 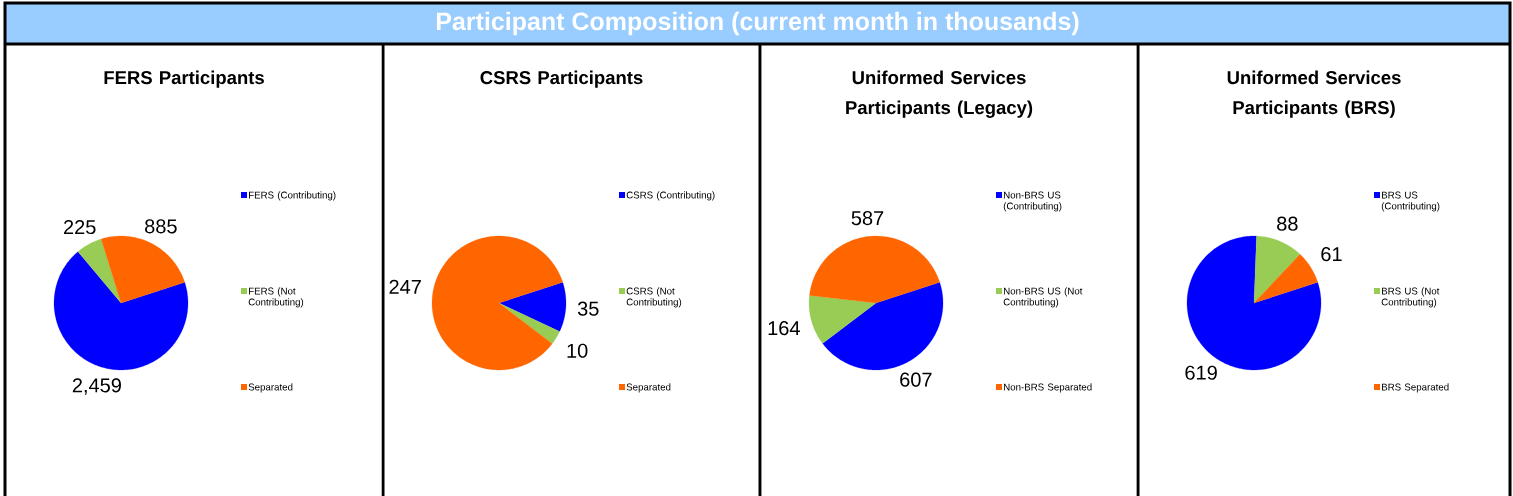 What do you see at coordinates (654, 297) in the screenshot?
I see `legend-label: CSRS (Not Contributing)` at bounding box center [654, 297].